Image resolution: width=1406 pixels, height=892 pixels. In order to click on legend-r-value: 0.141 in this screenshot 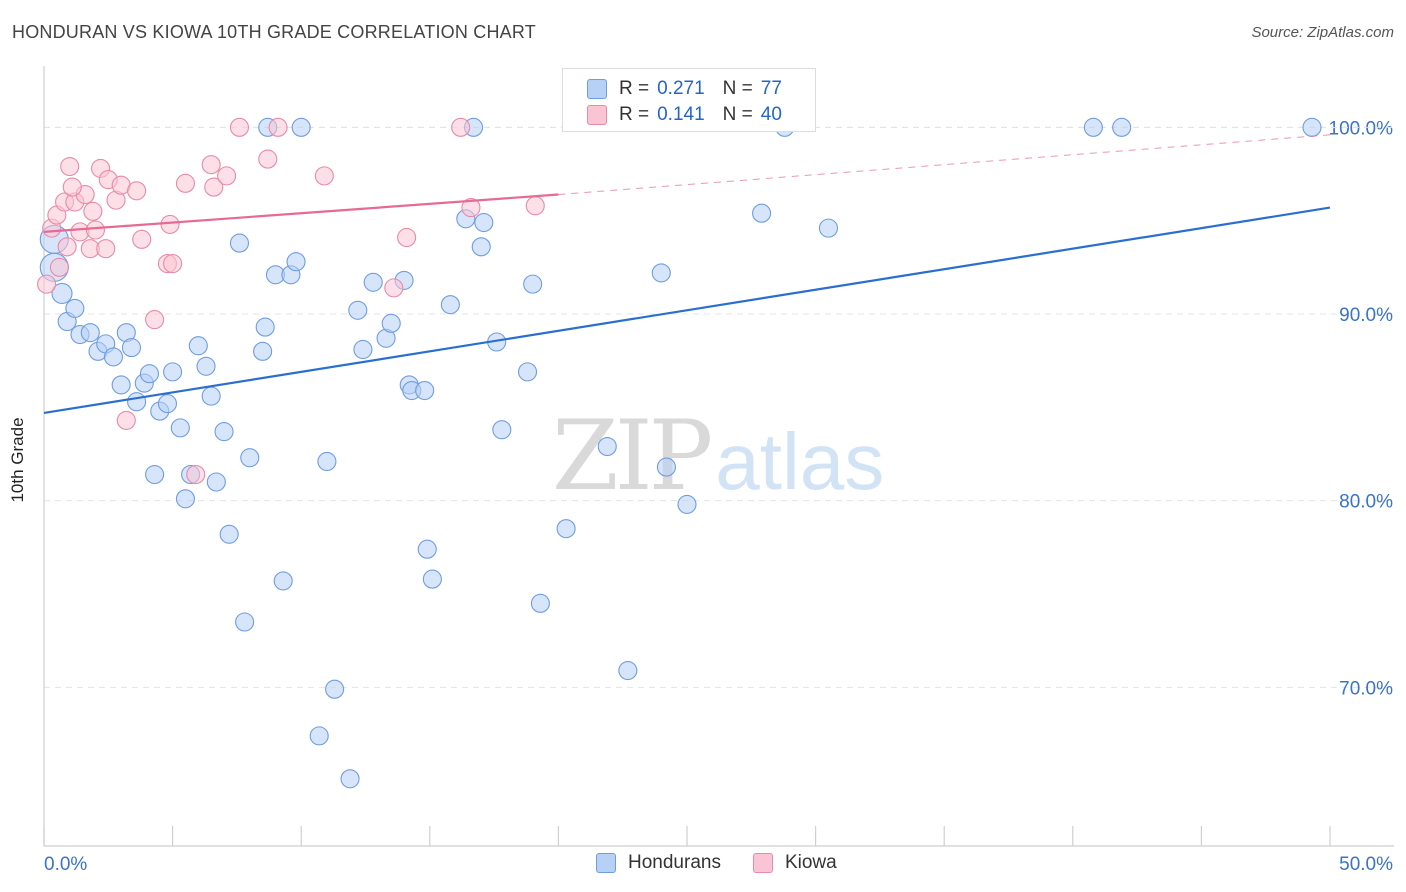, I will do `click(681, 114)`.